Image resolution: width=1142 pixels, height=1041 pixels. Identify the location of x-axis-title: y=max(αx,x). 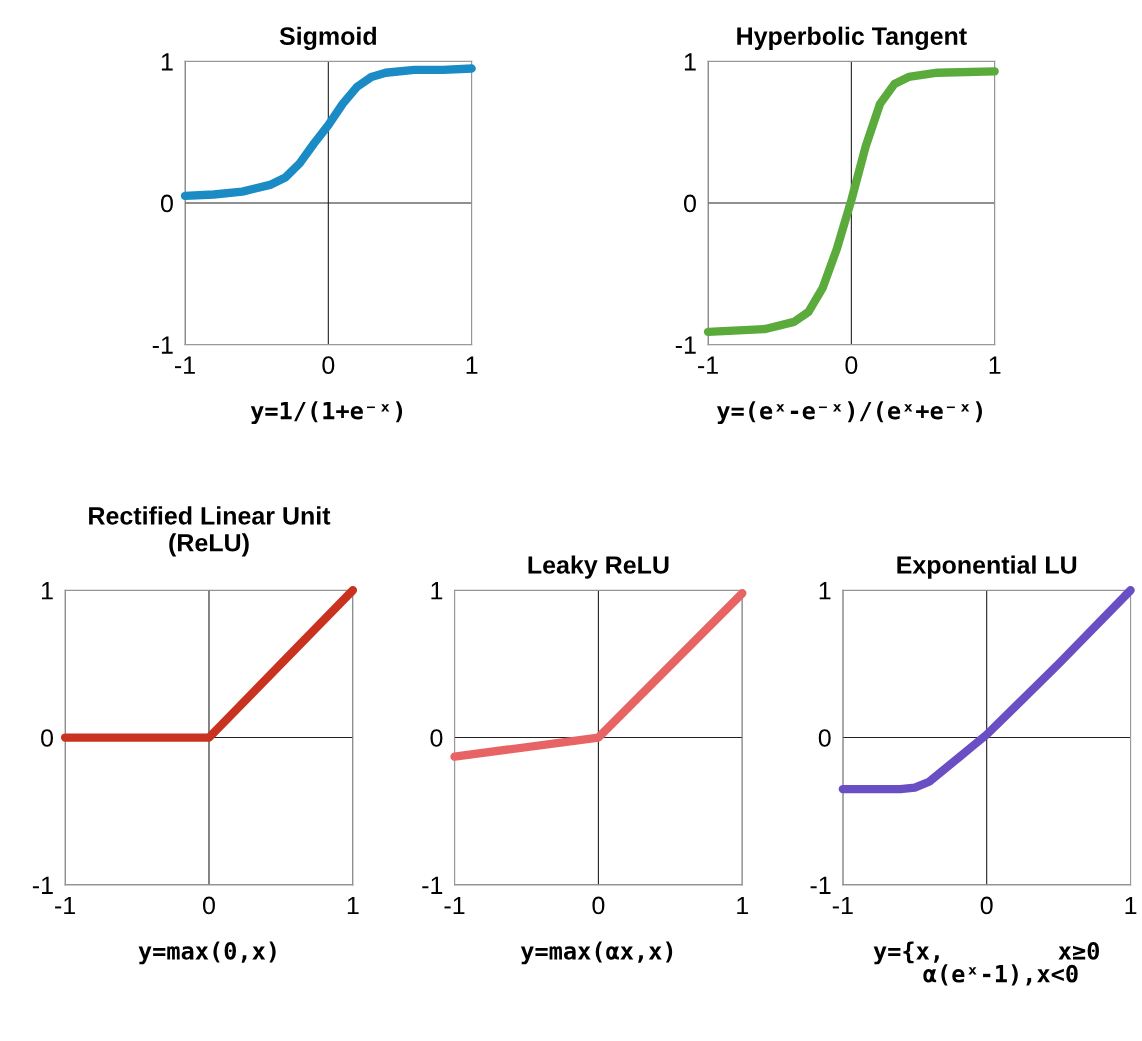
(596, 953).